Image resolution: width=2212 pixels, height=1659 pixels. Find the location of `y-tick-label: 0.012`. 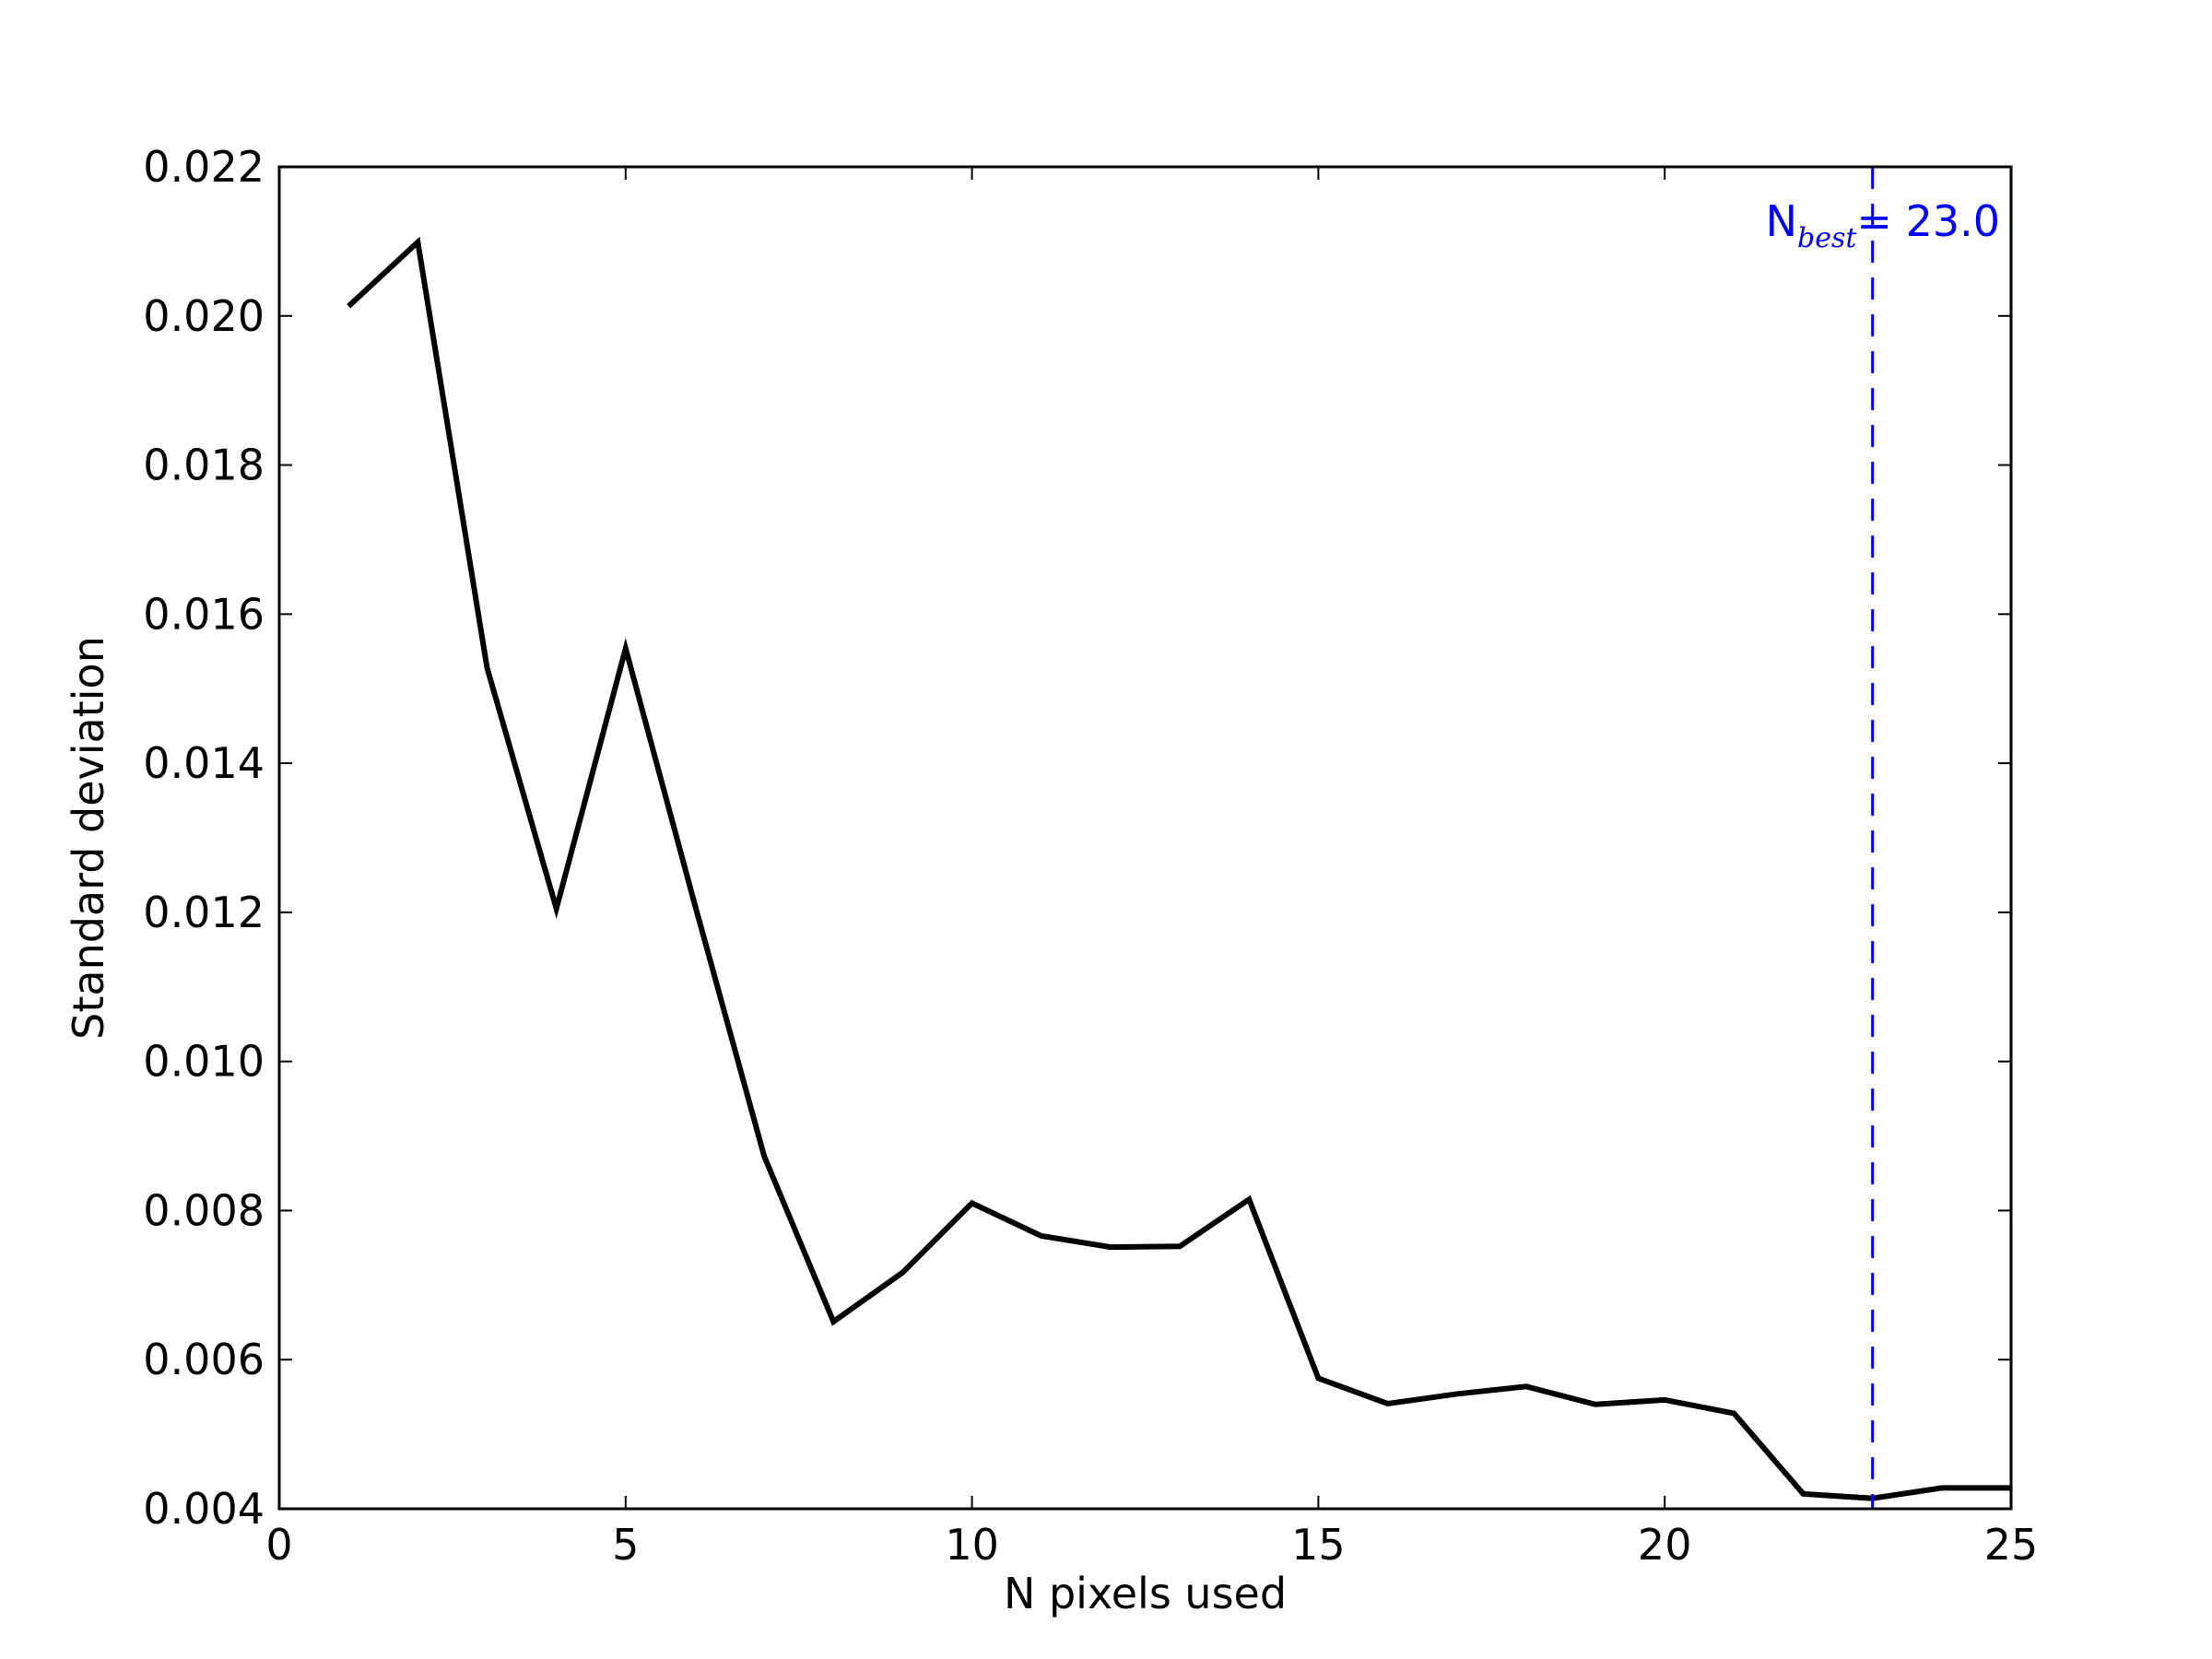

y-tick-label: 0.012 is located at coordinates (204, 912).